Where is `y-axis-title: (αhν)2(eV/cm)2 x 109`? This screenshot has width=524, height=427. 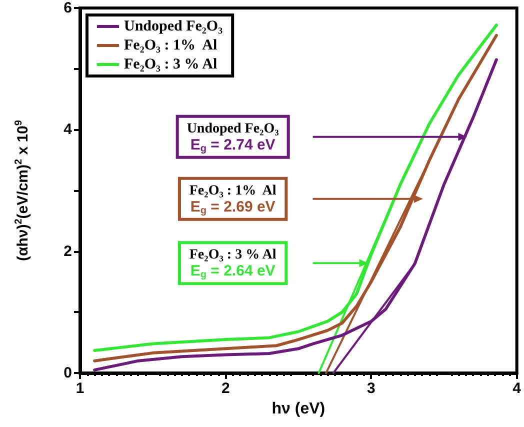
y-axis-title: (αhν)2(eV/cm)2 x 109 is located at coordinates (23, 190).